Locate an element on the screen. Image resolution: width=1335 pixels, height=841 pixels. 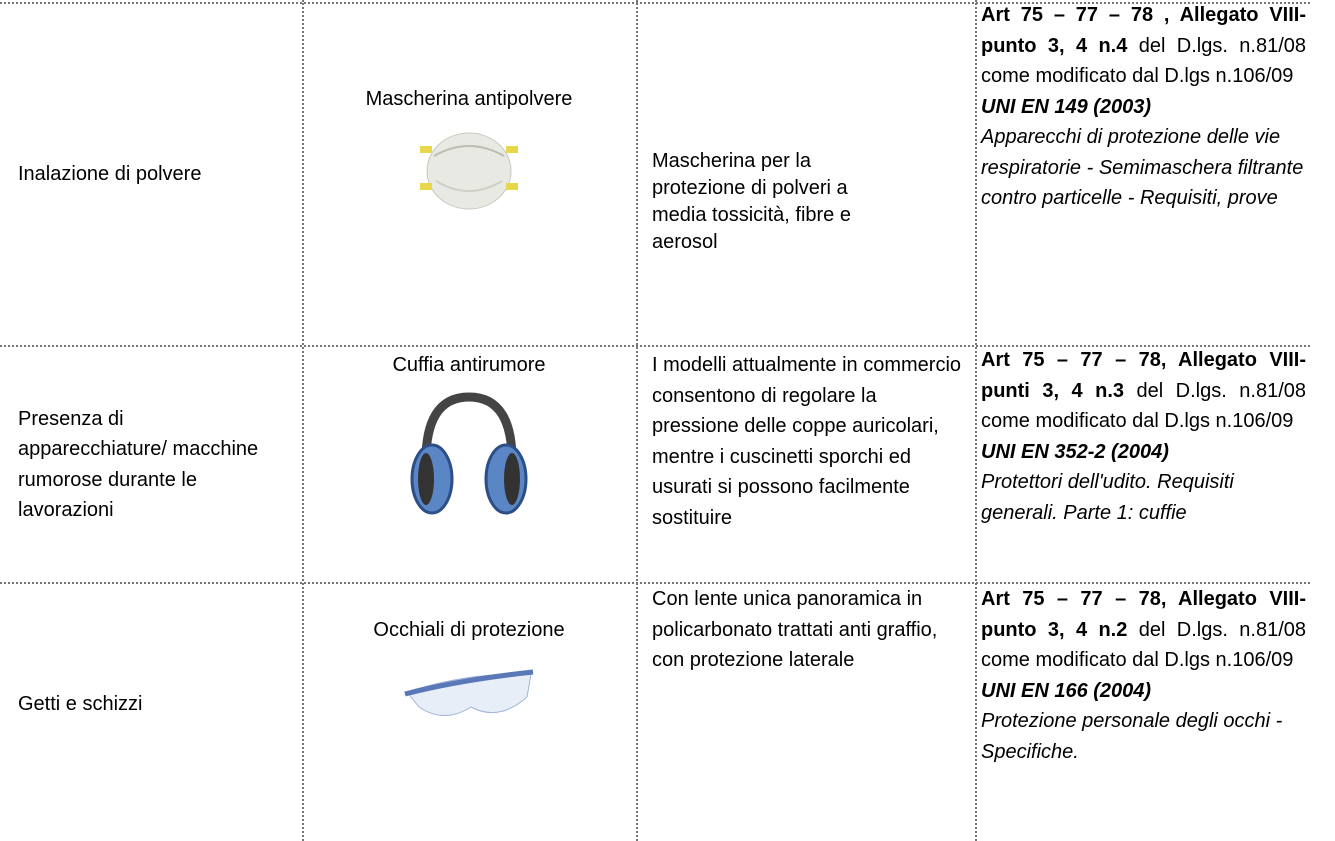
glasses-image is located at coordinates (469, 692).